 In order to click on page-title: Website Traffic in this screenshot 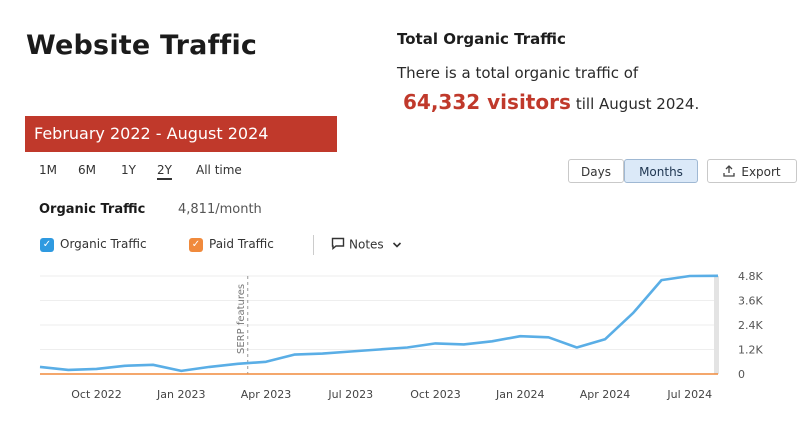, I will do `click(142, 45)`.